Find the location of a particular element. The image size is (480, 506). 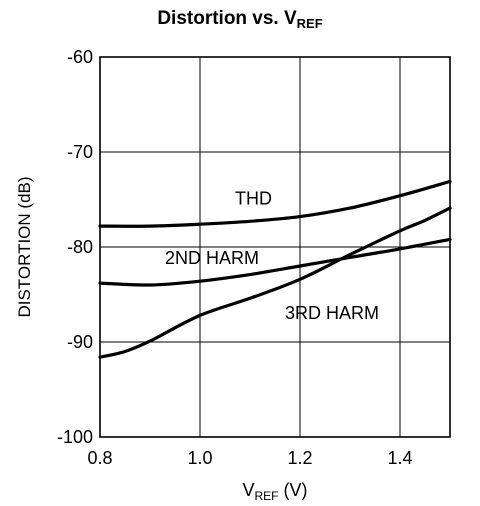

x-tick-label: 0.8 is located at coordinates (99, 458).